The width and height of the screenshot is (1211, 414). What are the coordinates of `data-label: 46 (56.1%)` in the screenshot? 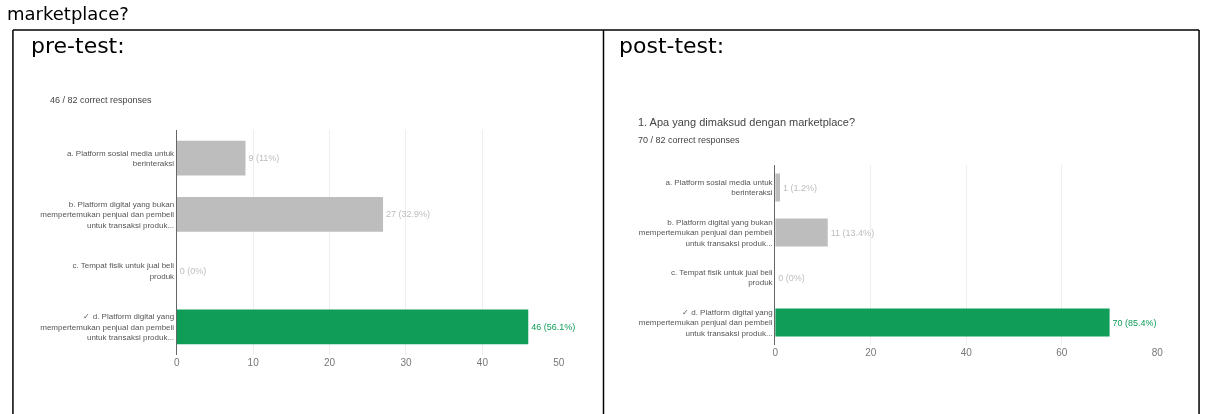 It's located at (553, 326).